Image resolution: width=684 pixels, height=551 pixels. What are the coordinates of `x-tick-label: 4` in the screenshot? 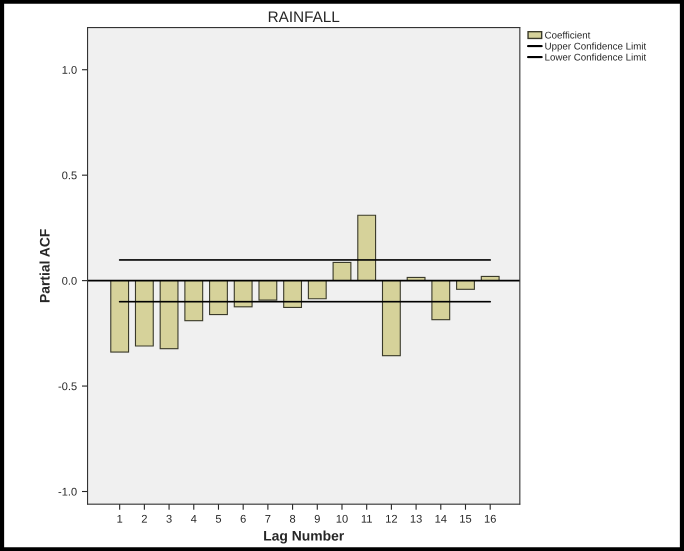 It's located at (193, 518).